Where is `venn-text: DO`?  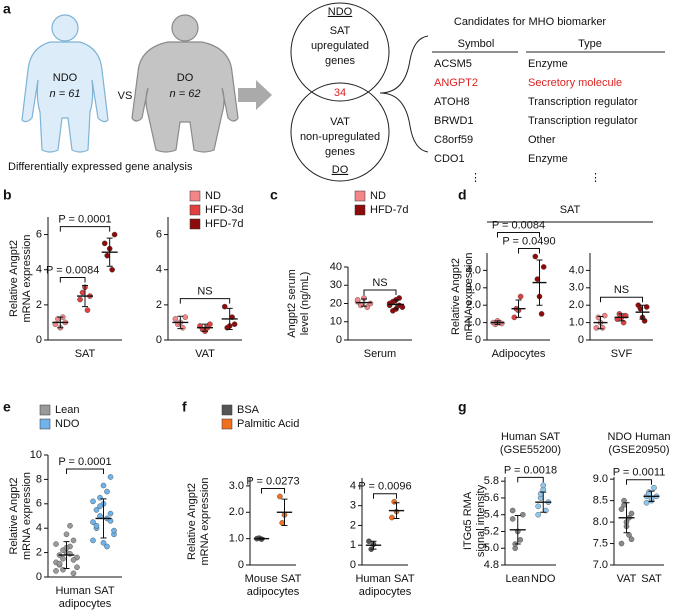
venn-text: DO is located at coordinates (340, 170).